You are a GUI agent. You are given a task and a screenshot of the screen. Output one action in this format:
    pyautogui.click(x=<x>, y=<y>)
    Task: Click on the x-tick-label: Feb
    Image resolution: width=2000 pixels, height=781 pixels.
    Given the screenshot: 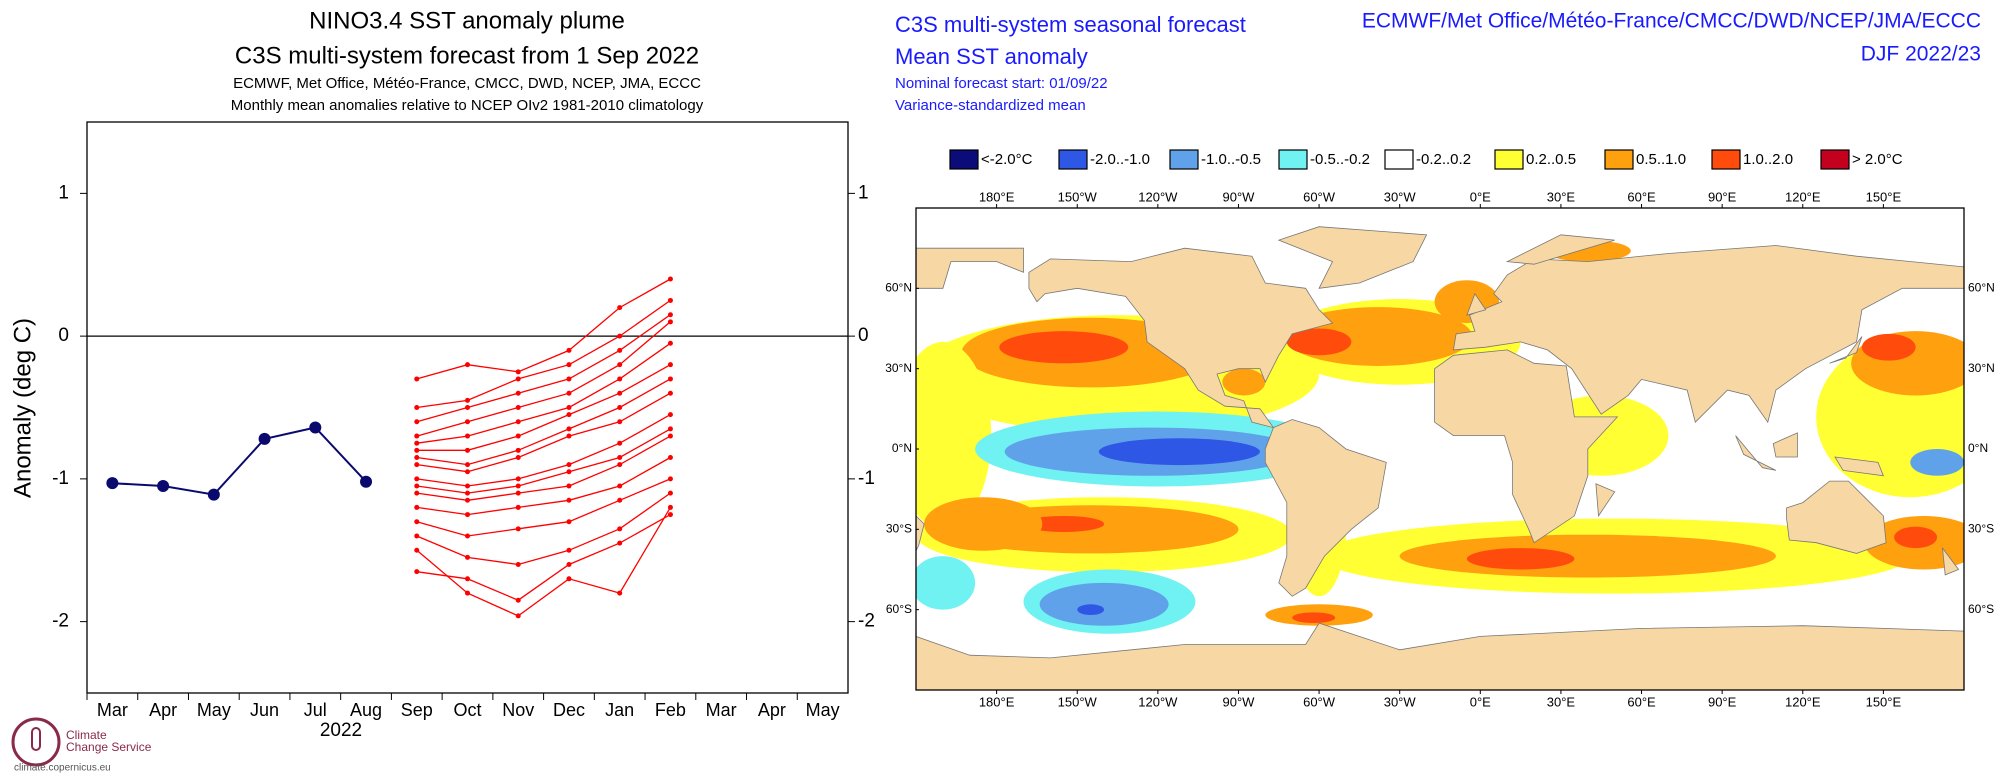 What is the action you would take?
    pyautogui.click(x=670, y=710)
    